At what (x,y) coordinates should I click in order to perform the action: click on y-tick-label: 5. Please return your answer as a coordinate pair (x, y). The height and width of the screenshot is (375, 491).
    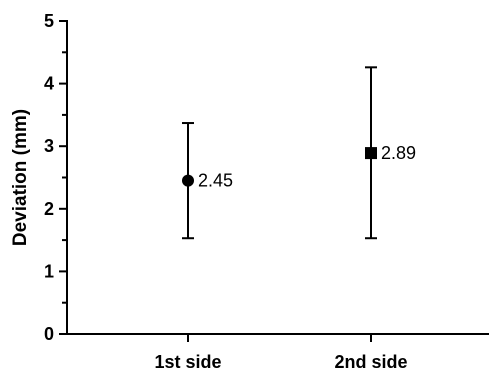
    Looking at the image, I should click on (49, 21).